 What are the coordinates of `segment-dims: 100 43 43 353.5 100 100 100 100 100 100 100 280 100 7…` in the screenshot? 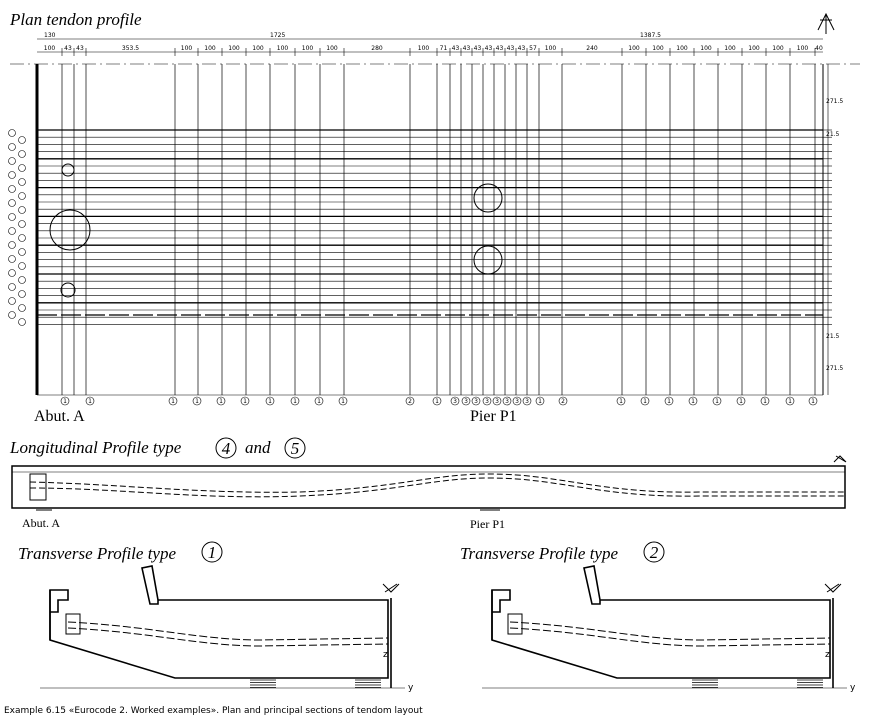 It's located at (433, 50).